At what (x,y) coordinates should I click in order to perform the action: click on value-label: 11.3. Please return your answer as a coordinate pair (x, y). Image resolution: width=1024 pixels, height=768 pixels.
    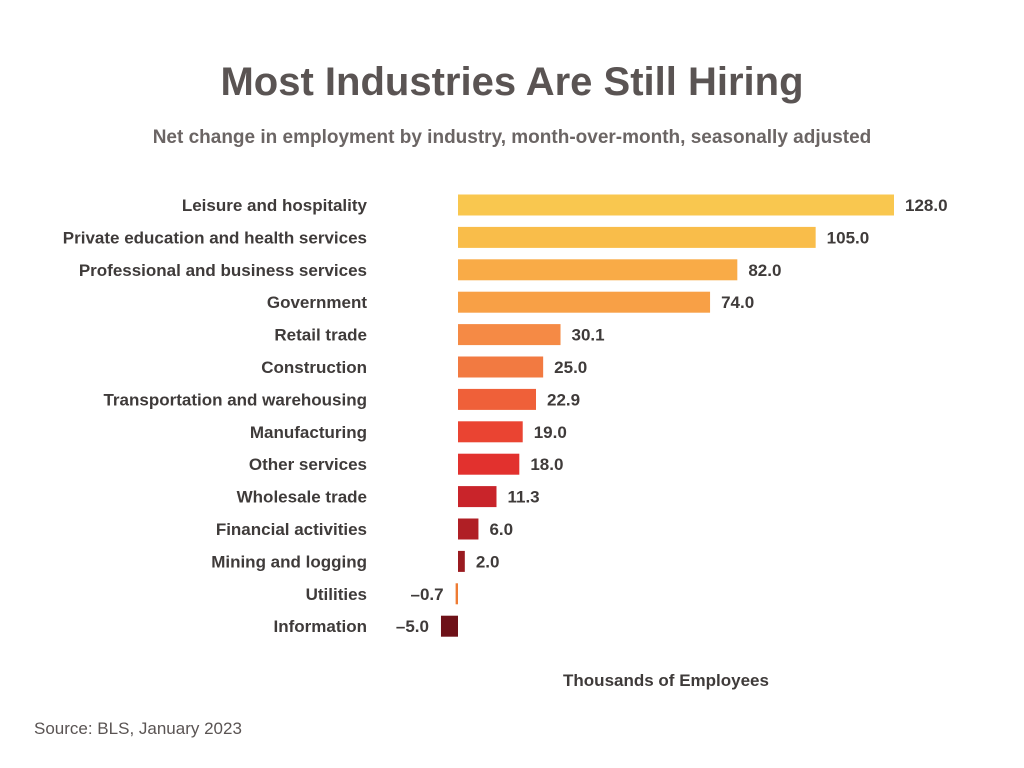
    Looking at the image, I should click on (523, 497).